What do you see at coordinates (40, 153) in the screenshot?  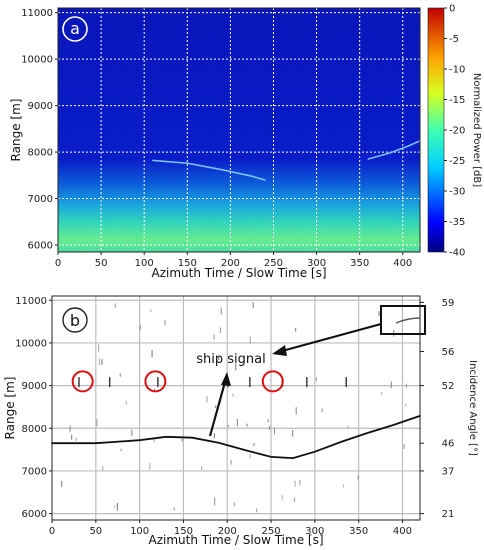 I see `panel-a-ytick-label: 8000` at bounding box center [40, 153].